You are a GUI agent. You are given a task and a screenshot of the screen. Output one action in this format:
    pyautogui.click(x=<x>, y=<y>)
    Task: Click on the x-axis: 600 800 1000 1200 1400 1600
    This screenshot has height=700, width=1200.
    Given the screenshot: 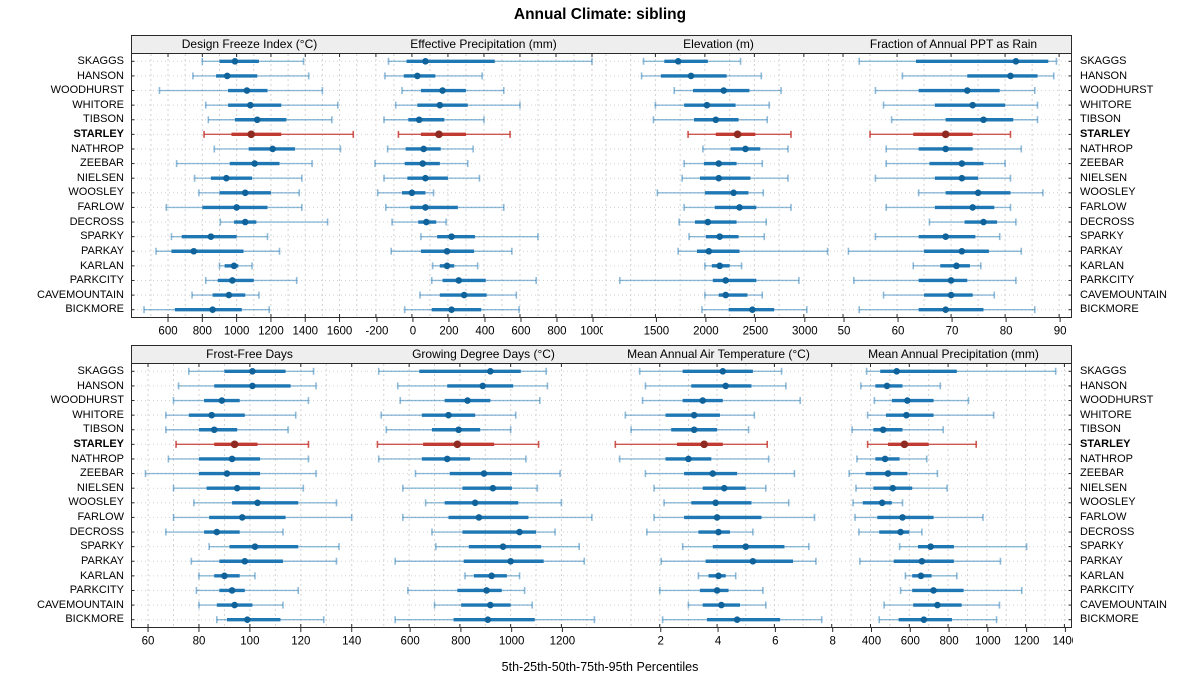 What is the action you would take?
    pyautogui.click(x=255, y=328)
    